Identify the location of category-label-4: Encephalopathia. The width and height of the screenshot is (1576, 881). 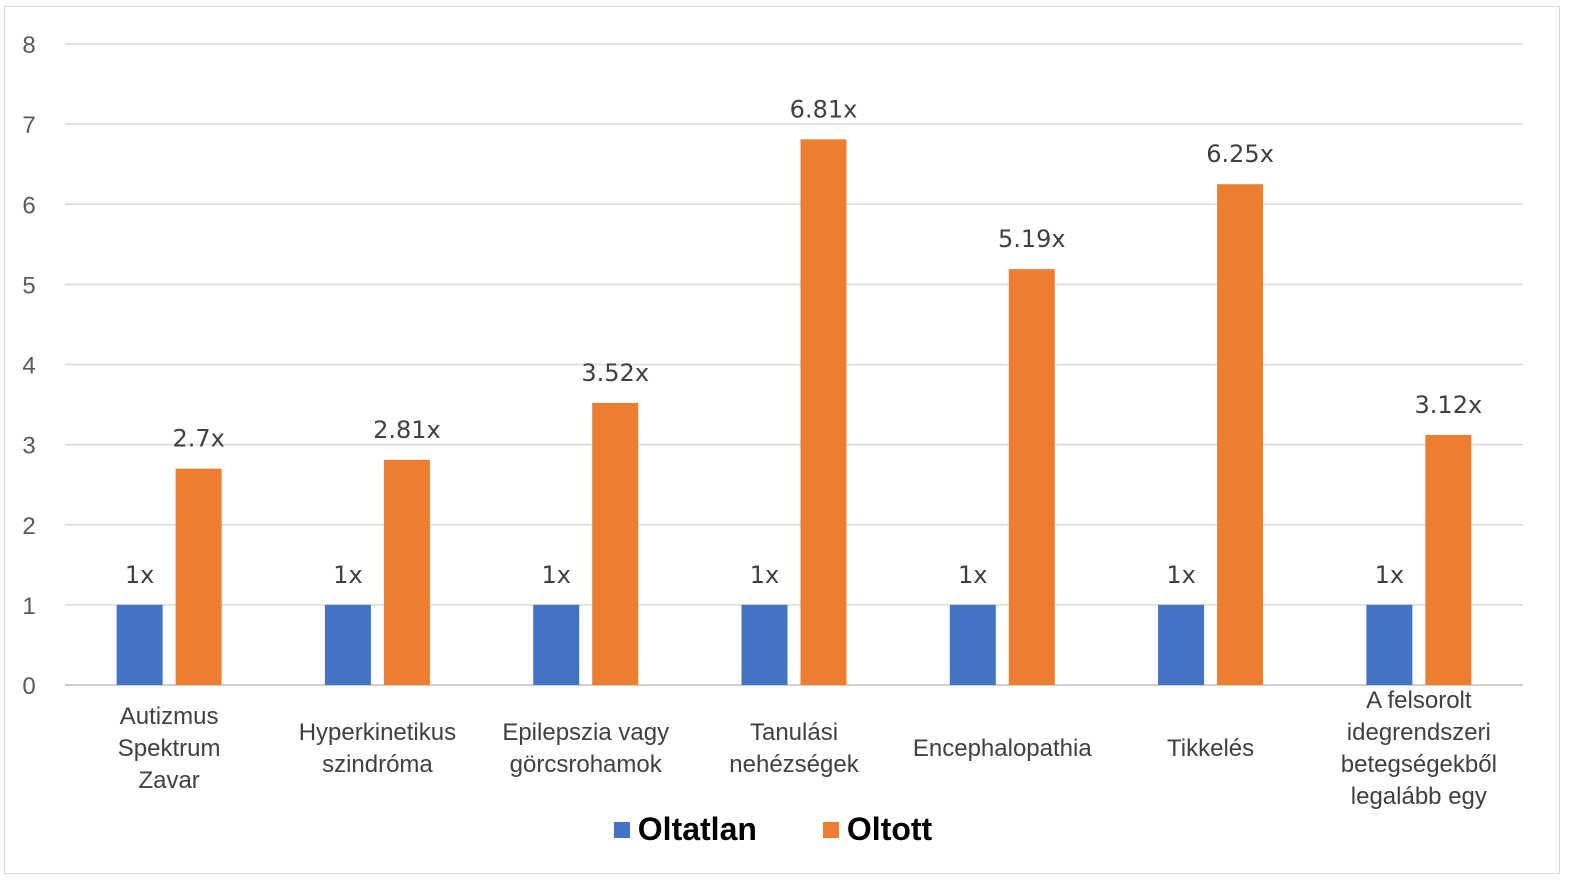
(1002, 748).